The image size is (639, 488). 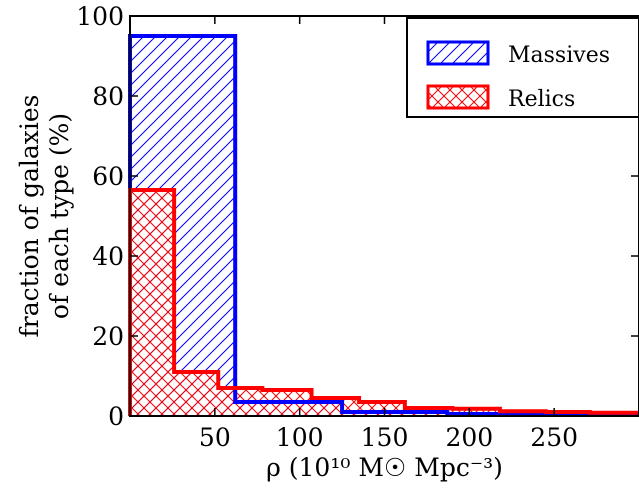 What do you see at coordinates (559, 55) in the screenshot?
I see `legend-label-massives: Massives` at bounding box center [559, 55].